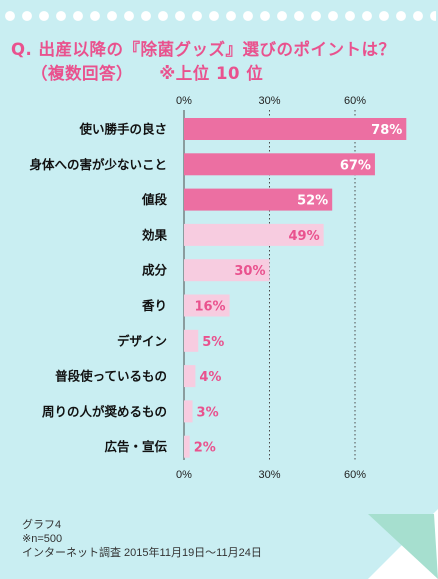 The height and width of the screenshot is (579, 438). I want to click on category-label-3: 効果, so click(155, 234).